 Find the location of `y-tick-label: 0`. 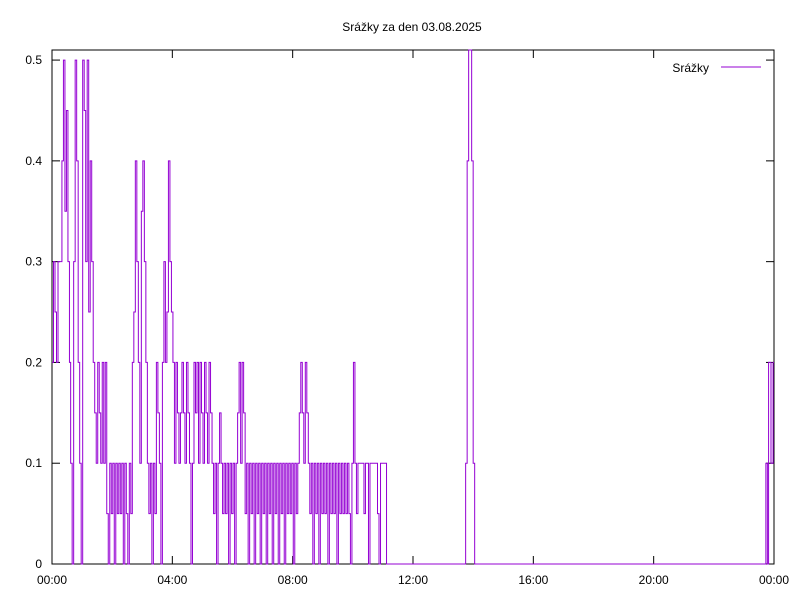

y-tick-label: 0 is located at coordinates (38, 564).